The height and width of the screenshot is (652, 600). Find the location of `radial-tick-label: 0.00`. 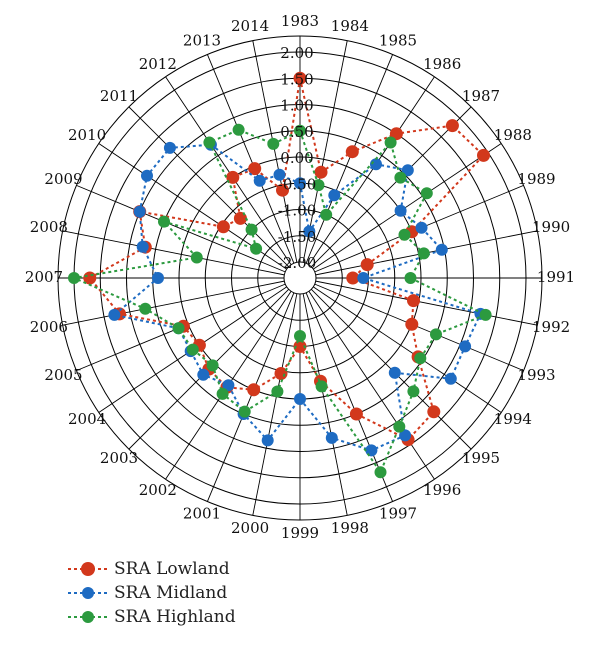

radial-tick-label: 0.00 is located at coordinates (296, 158).